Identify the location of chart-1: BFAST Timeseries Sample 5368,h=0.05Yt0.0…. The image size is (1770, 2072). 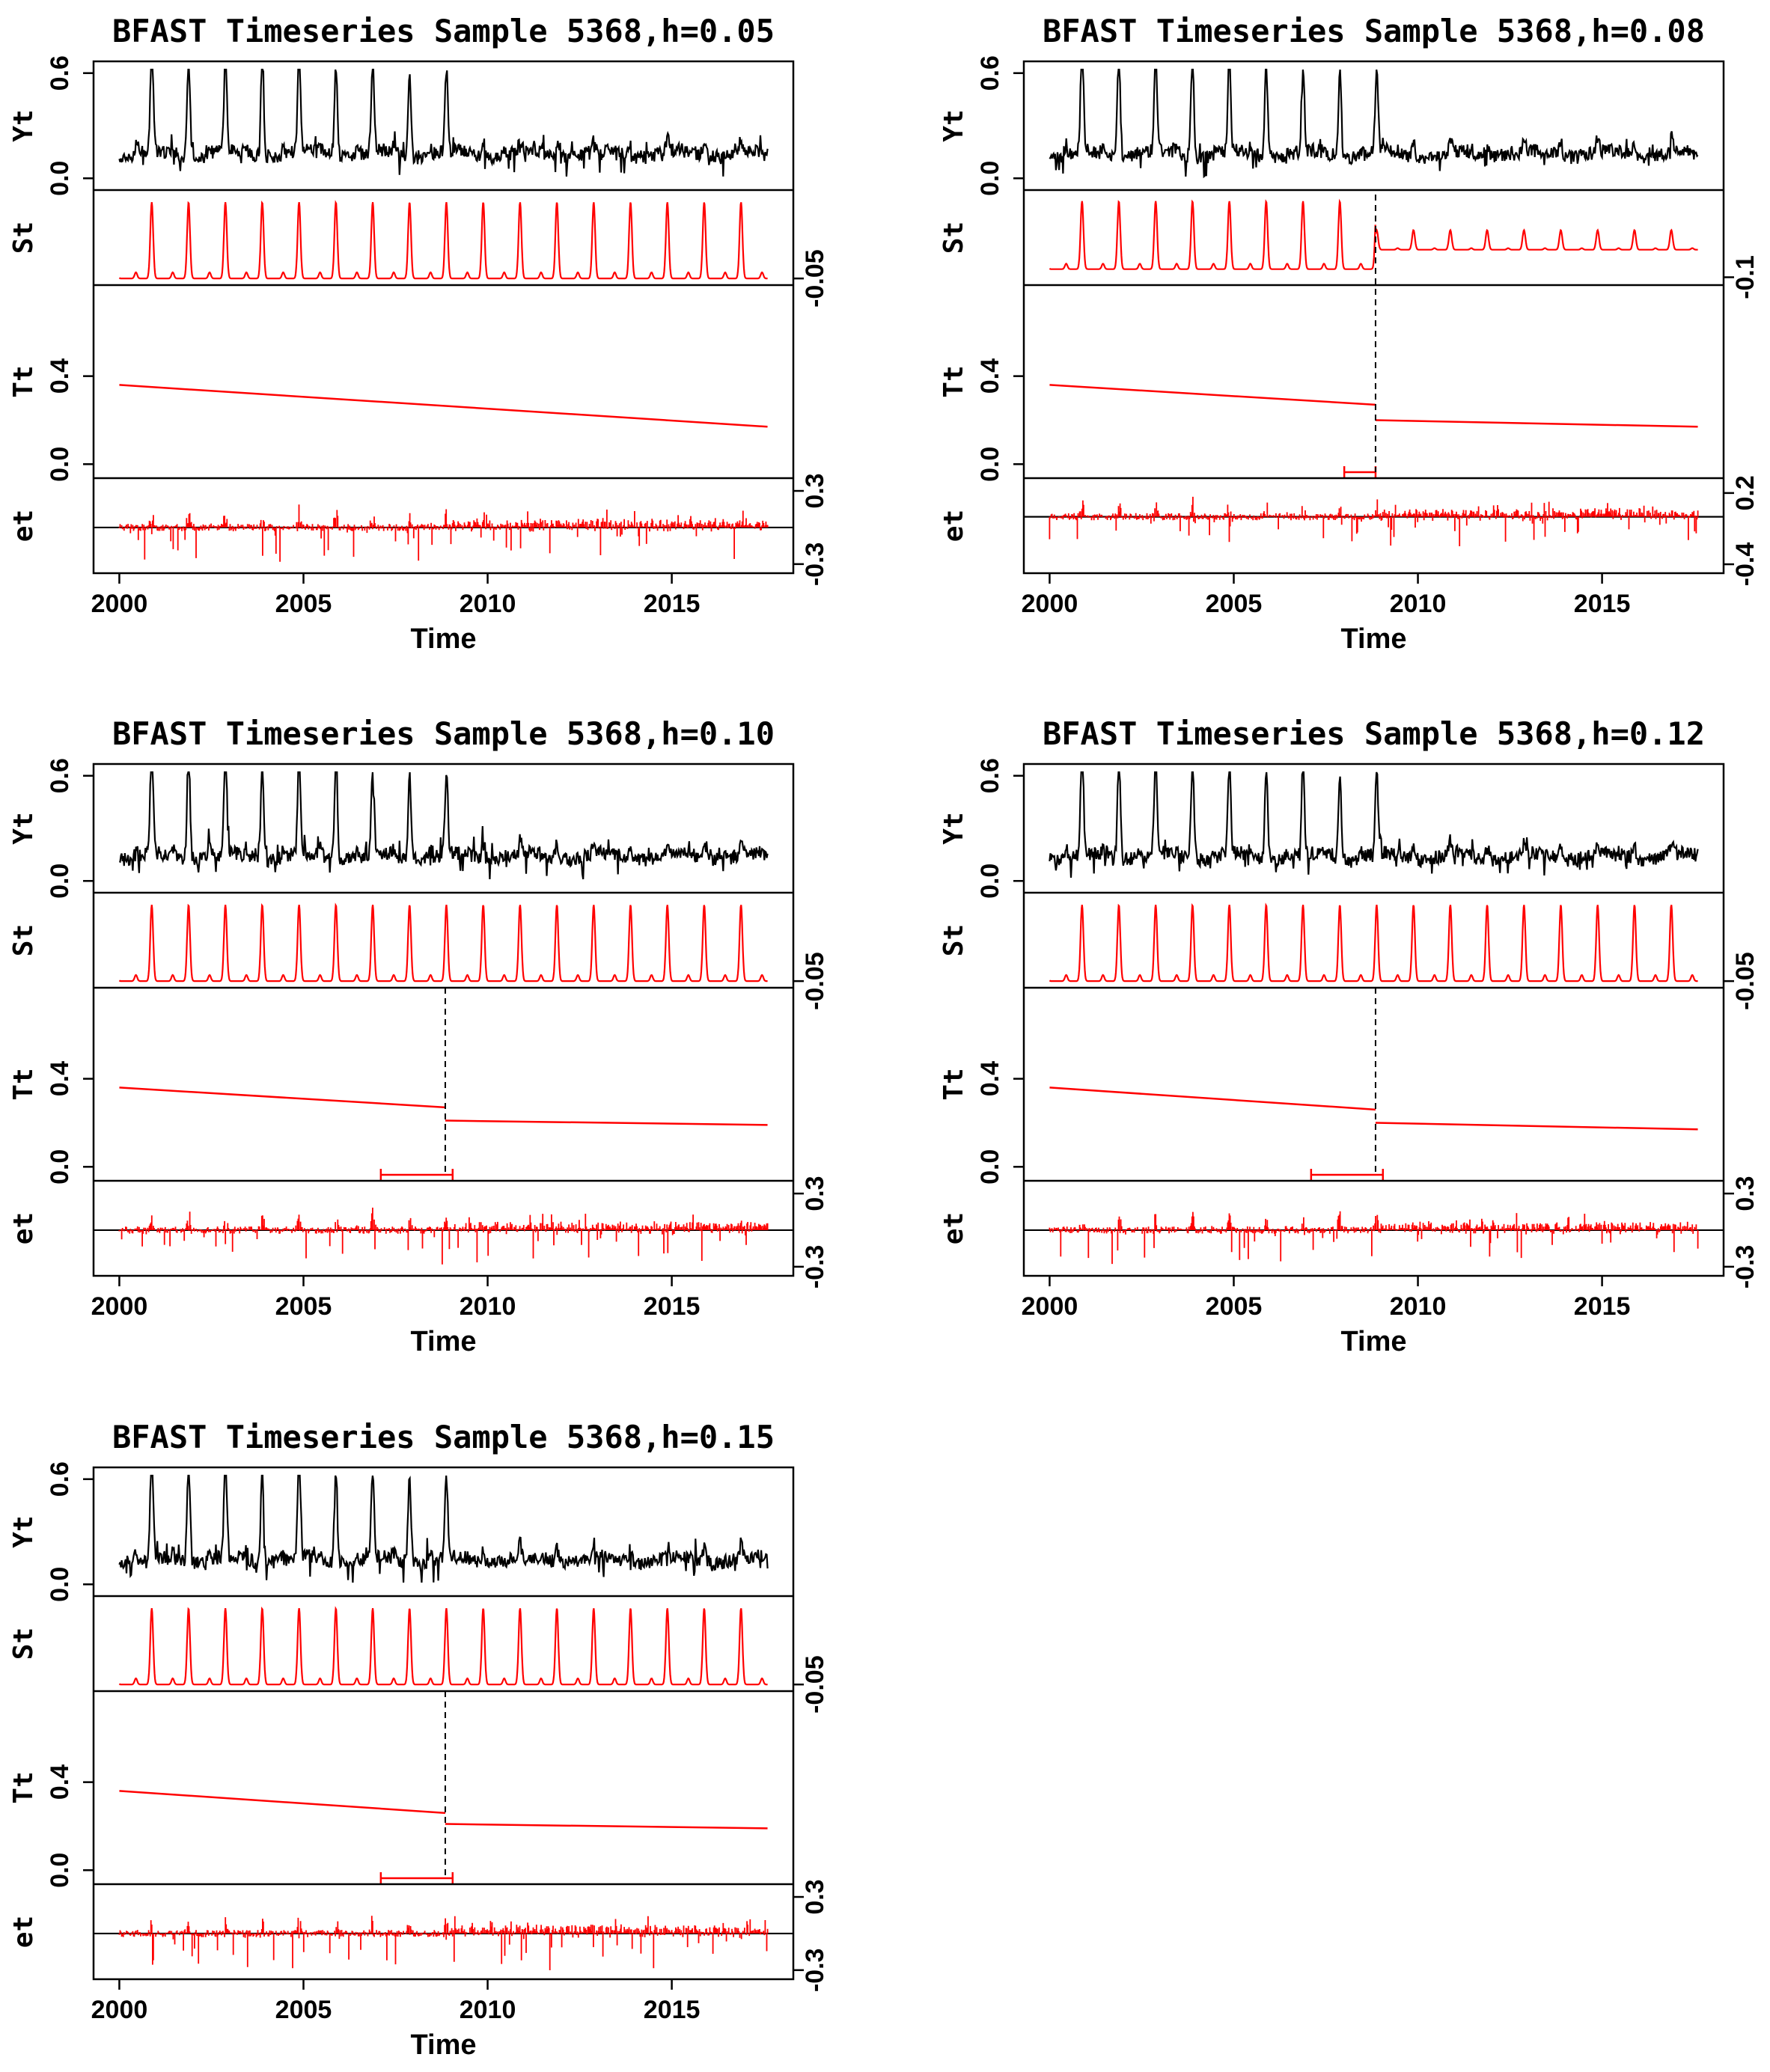
(419, 334).